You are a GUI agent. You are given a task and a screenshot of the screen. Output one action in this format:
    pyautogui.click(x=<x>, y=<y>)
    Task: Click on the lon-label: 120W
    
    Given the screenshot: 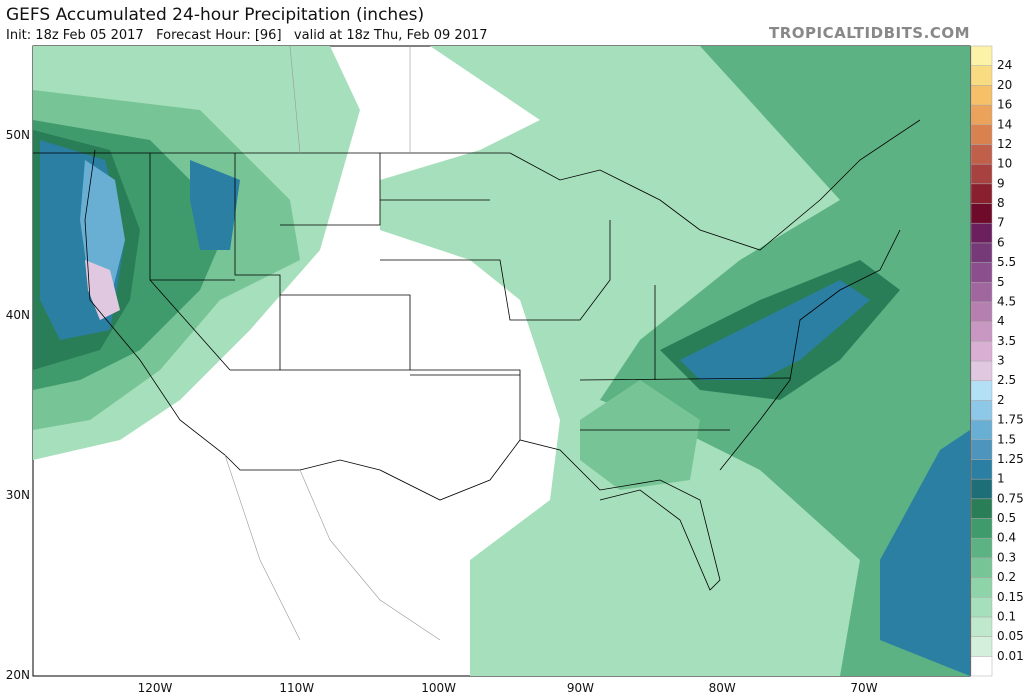 What is the action you would take?
    pyautogui.click(x=155, y=688)
    